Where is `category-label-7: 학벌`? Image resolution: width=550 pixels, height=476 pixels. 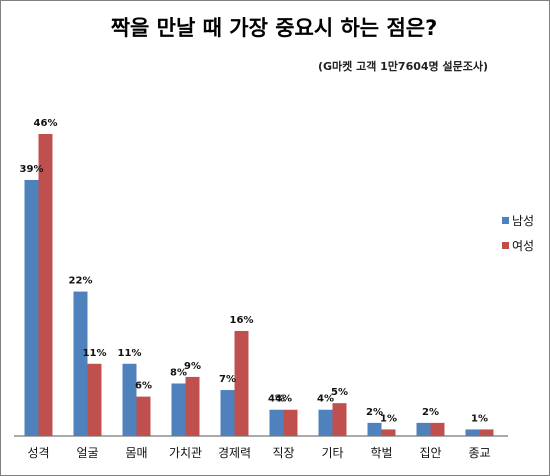 category-label-7: 학벌 is located at coordinates (381, 453).